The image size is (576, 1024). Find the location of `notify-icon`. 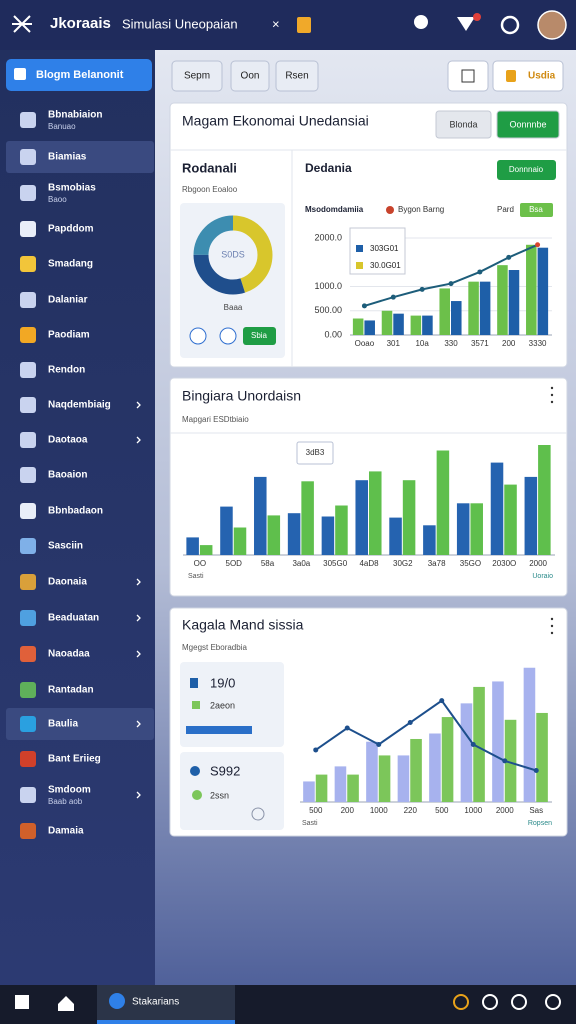

notify-icon is located at coordinates (466, 24).